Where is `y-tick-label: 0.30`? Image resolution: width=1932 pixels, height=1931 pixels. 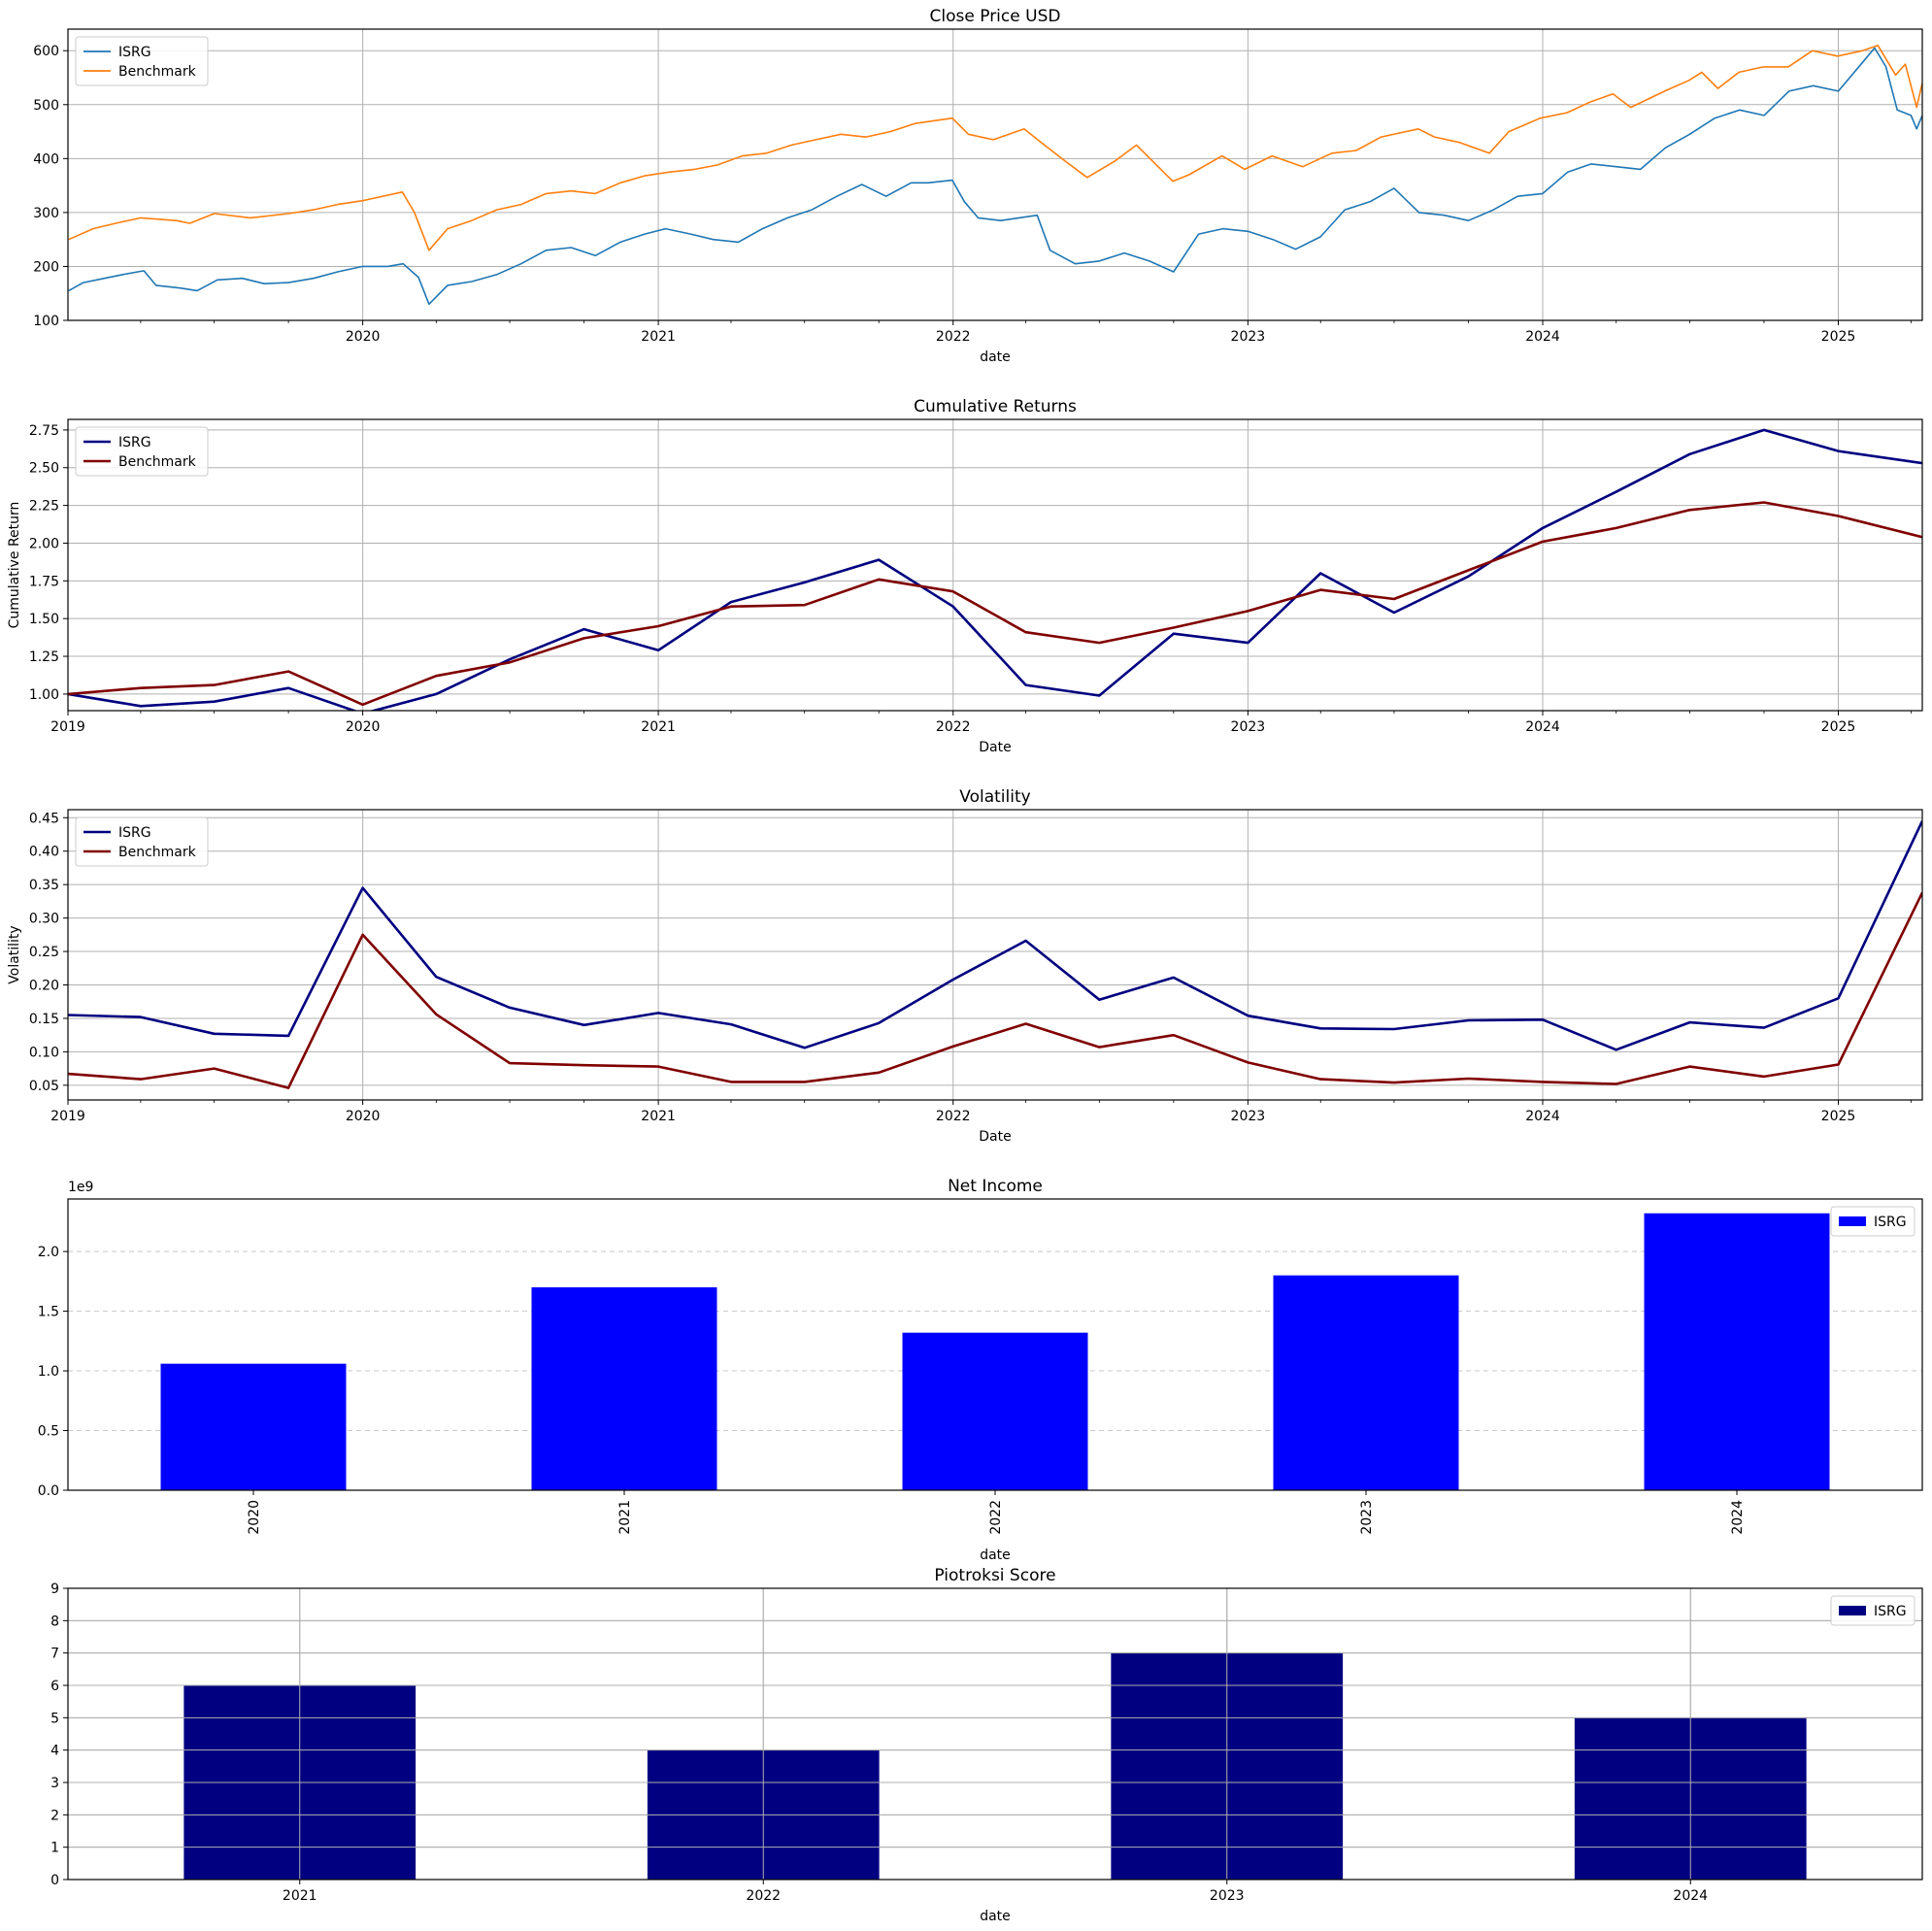
y-tick-label: 0.30 is located at coordinates (44, 920).